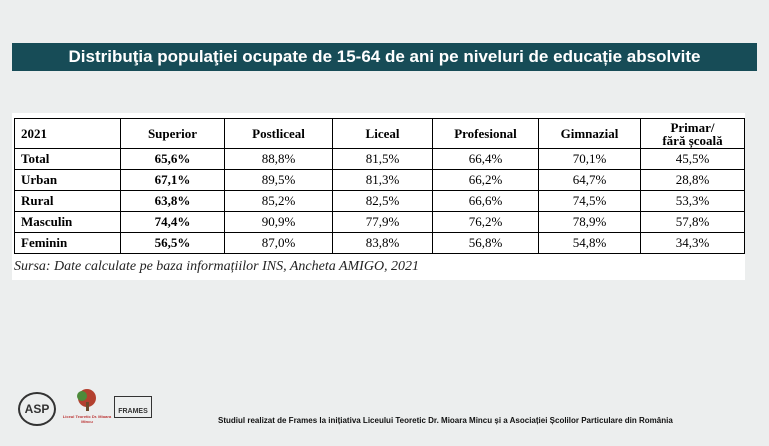 Image resolution: width=769 pixels, height=446 pixels. Describe the element at coordinates (692, 201) in the screenshot. I see `table-cell: 53,3%` at that location.